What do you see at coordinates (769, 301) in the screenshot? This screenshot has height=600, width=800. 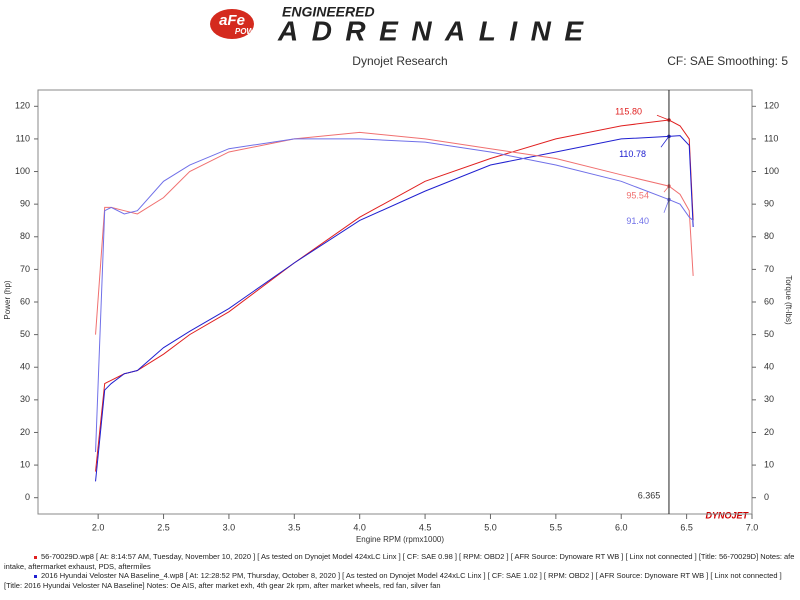 I see `y2-tick-label: 60` at bounding box center [769, 301].